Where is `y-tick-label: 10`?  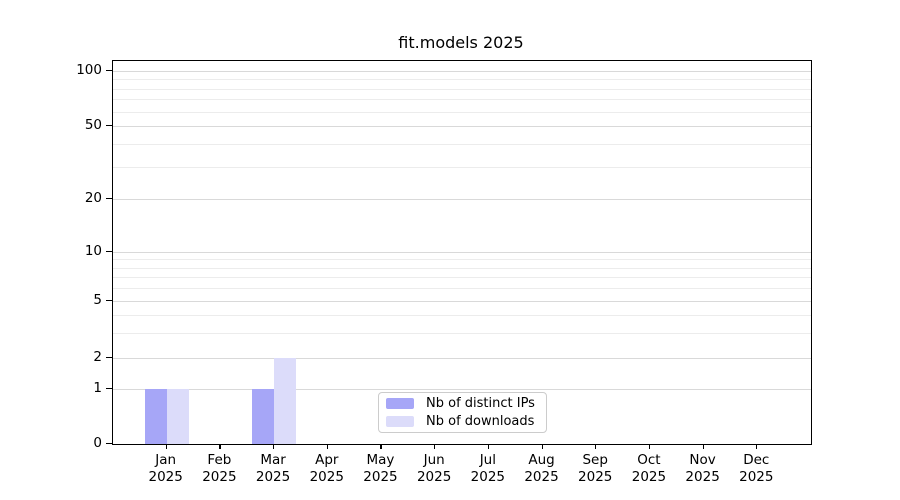
y-tick-label: 10 is located at coordinates (93, 251).